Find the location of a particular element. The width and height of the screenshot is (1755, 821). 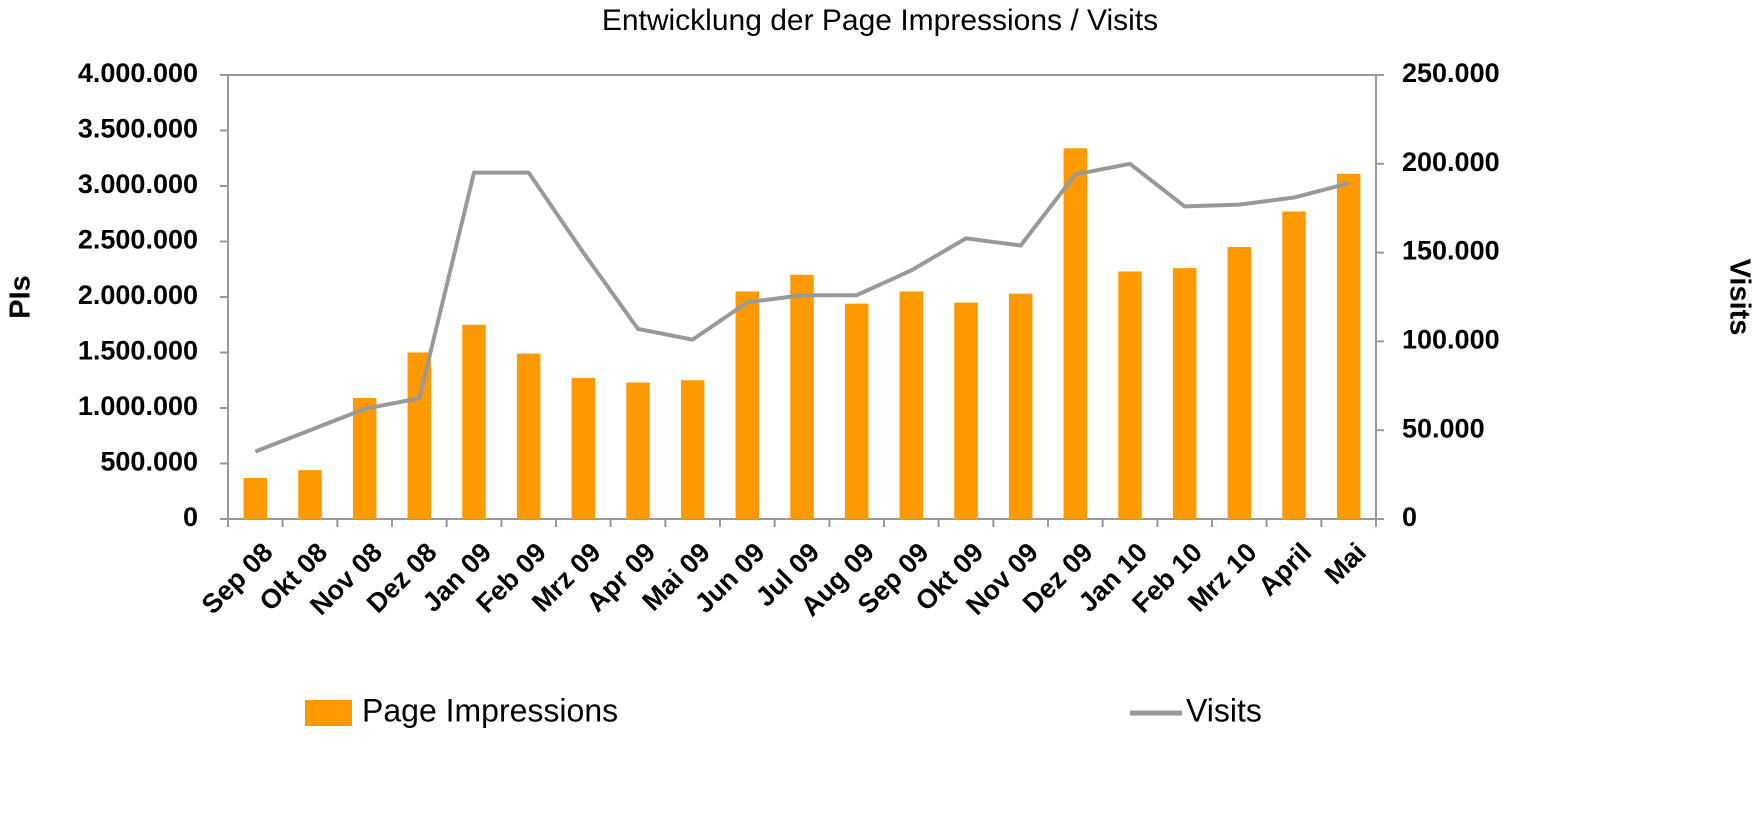

y-tick-label: 2.500.000 is located at coordinates (138, 240).